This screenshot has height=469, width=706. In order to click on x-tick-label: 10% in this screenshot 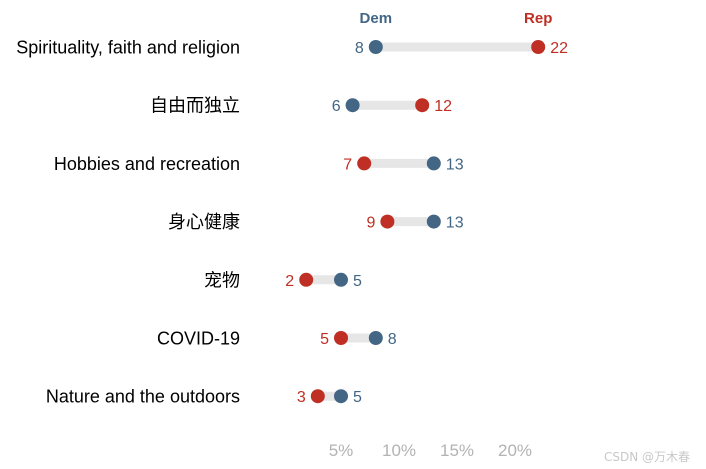, I will do `click(399, 450)`.